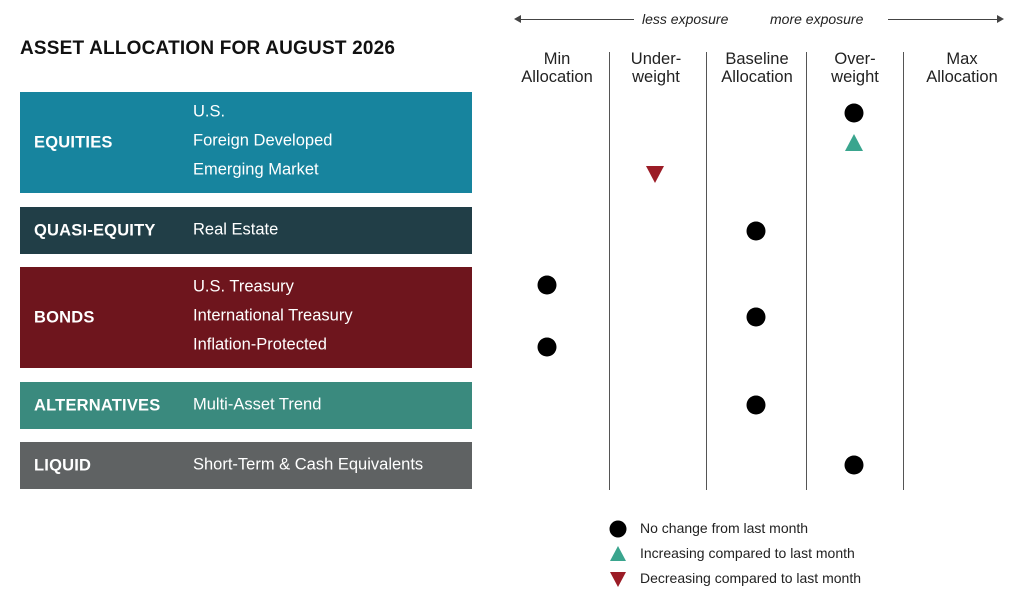 Image resolution: width=1025 pixels, height=606 pixels. What do you see at coordinates (750, 578) in the screenshot?
I see `legend-label: Decreasing compared to last month` at bounding box center [750, 578].